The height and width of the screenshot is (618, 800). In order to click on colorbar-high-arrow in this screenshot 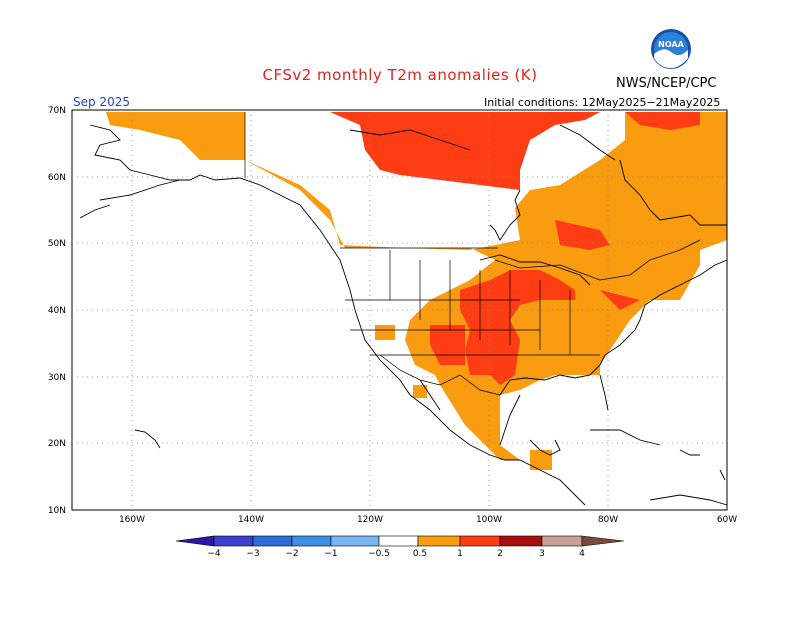, I will do `click(603, 541)`.